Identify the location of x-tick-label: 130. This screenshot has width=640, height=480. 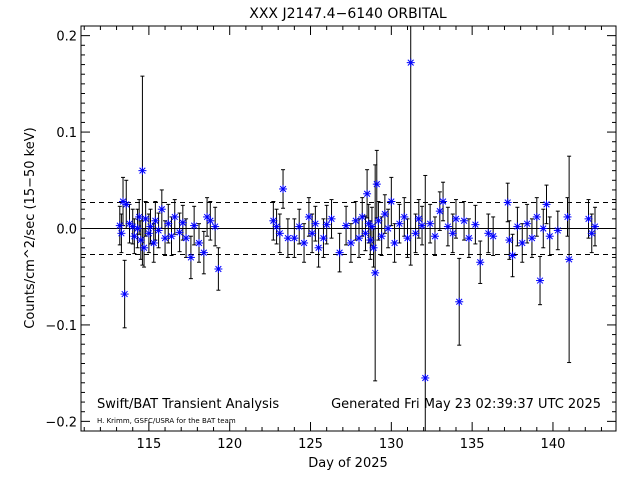
(391, 444).